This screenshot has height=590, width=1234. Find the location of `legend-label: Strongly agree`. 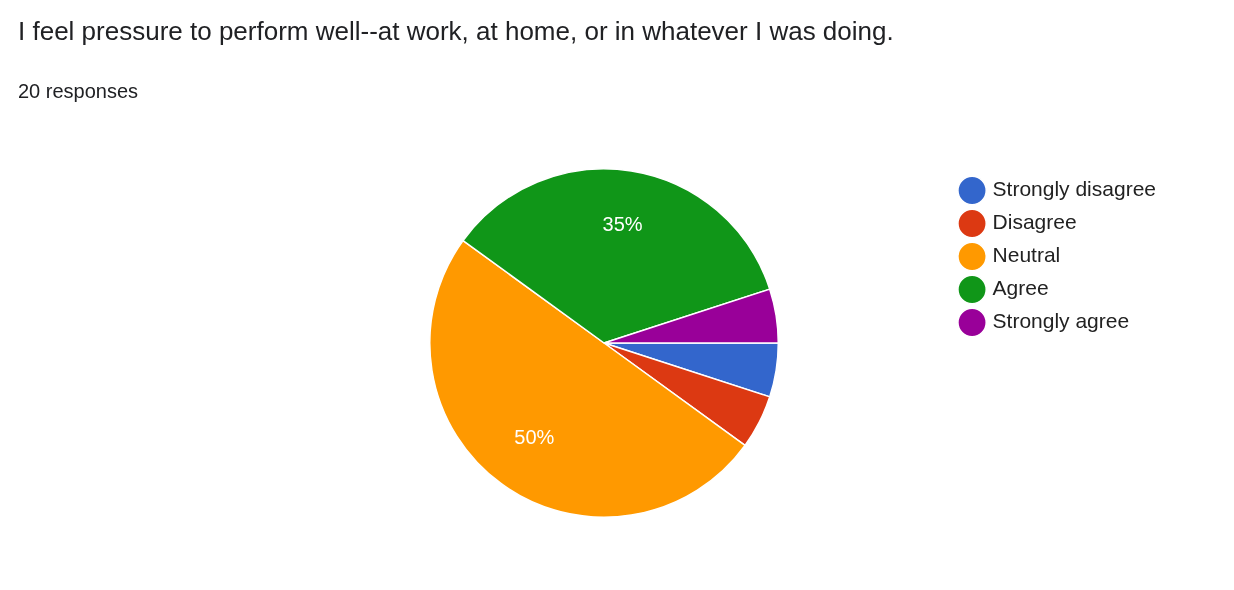

legend-label: Strongly agree is located at coordinates (1061, 321).